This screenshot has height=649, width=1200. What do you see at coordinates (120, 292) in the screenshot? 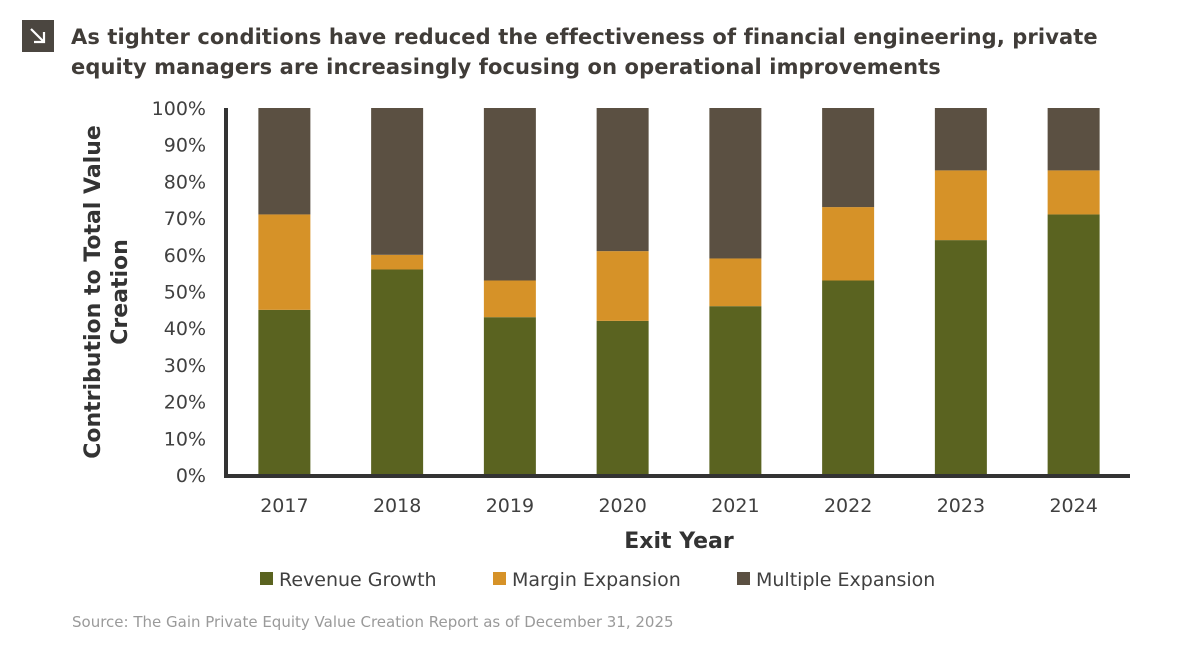
I see `y-axis-title-line: Creation` at bounding box center [120, 292].